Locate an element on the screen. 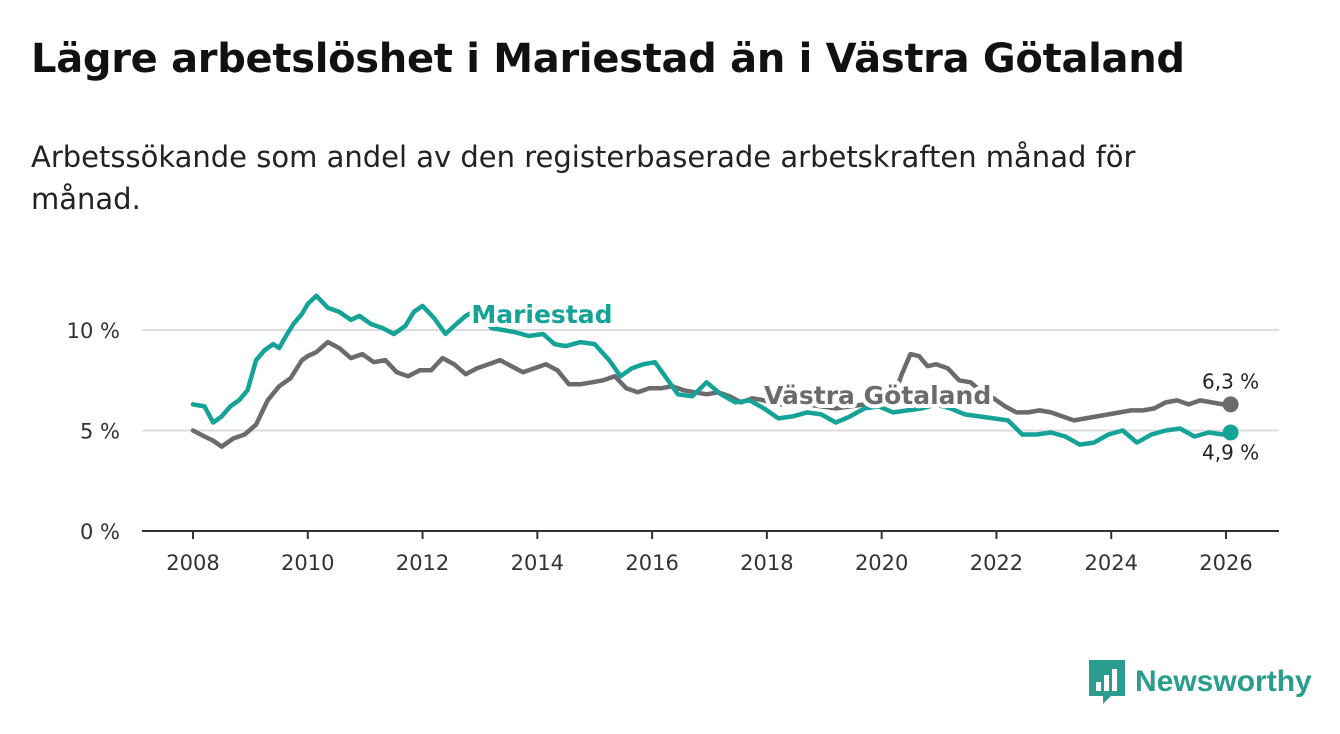  x-tick-label: 2024 is located at coordinates (1110, 563).